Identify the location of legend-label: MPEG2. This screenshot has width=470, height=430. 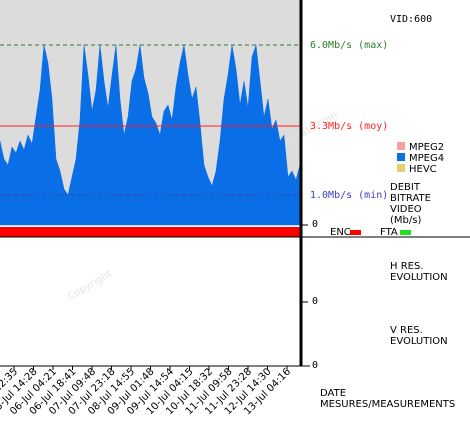
(426, 147).